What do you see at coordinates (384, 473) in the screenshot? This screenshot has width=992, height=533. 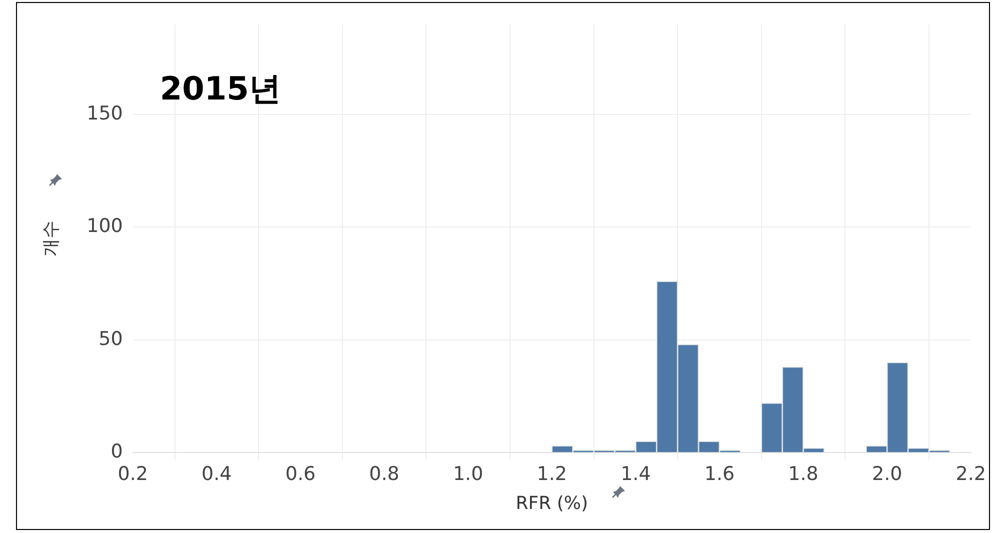 I see `x-tick-label: 0.8` at bounding box center [384, 473].